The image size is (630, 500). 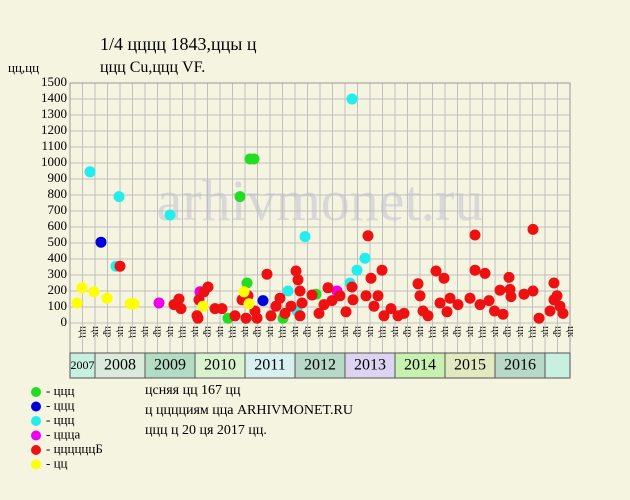 I want to click on year-label: 2007, so click(x=83, y=365).